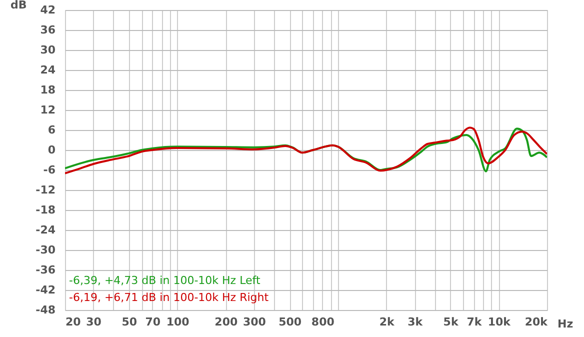  Describe the element at coordinates (536, 322) in the screenshot. I see `x-tick-label: 20k` at that location.